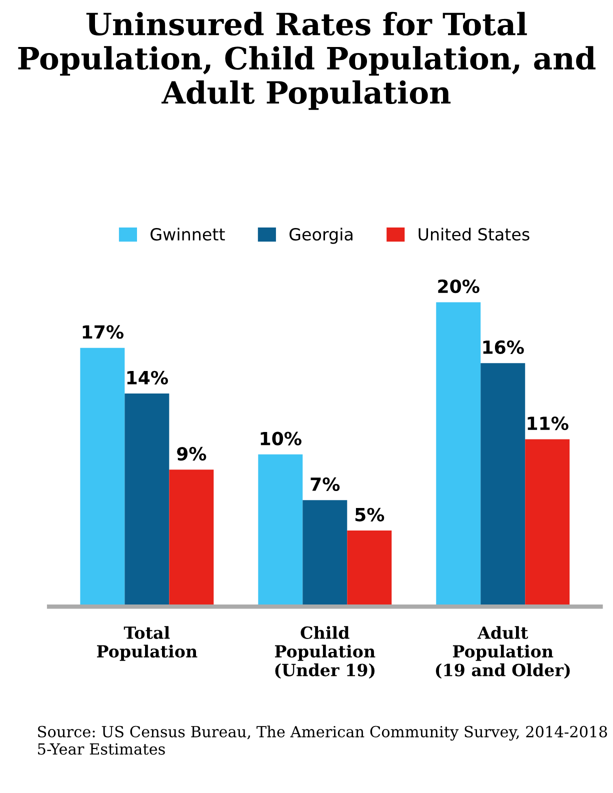 Image resolution: width=613 pixels, height=793 pixels. What do you see at coordinates (459, 286) in the screenshot?
I see `data-label: 20%` at bounding box center [459, 286].